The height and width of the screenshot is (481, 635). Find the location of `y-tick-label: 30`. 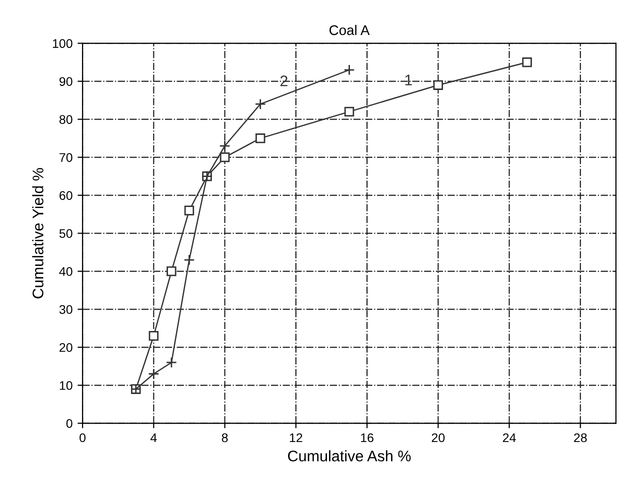

y-tick-label: 30 is located at coordinates (65, 309).